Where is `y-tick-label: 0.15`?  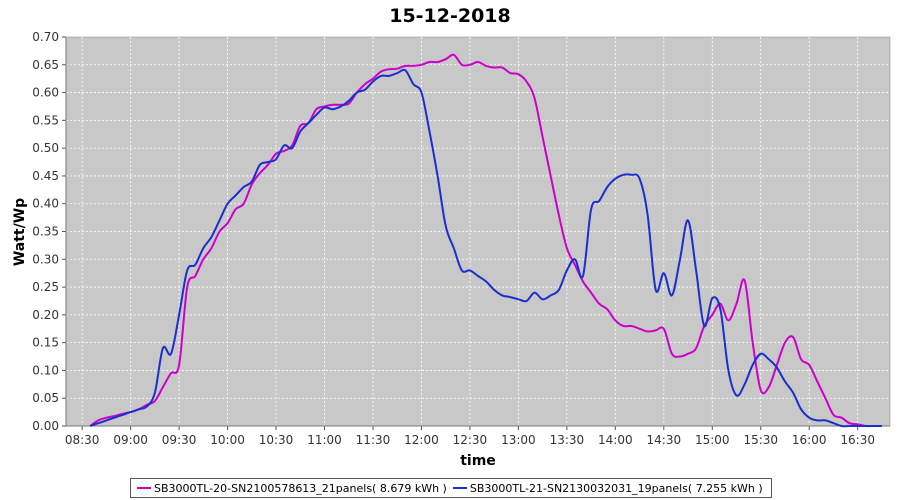
y-tick-label: 0.15 is located at coordinates (45, 343).